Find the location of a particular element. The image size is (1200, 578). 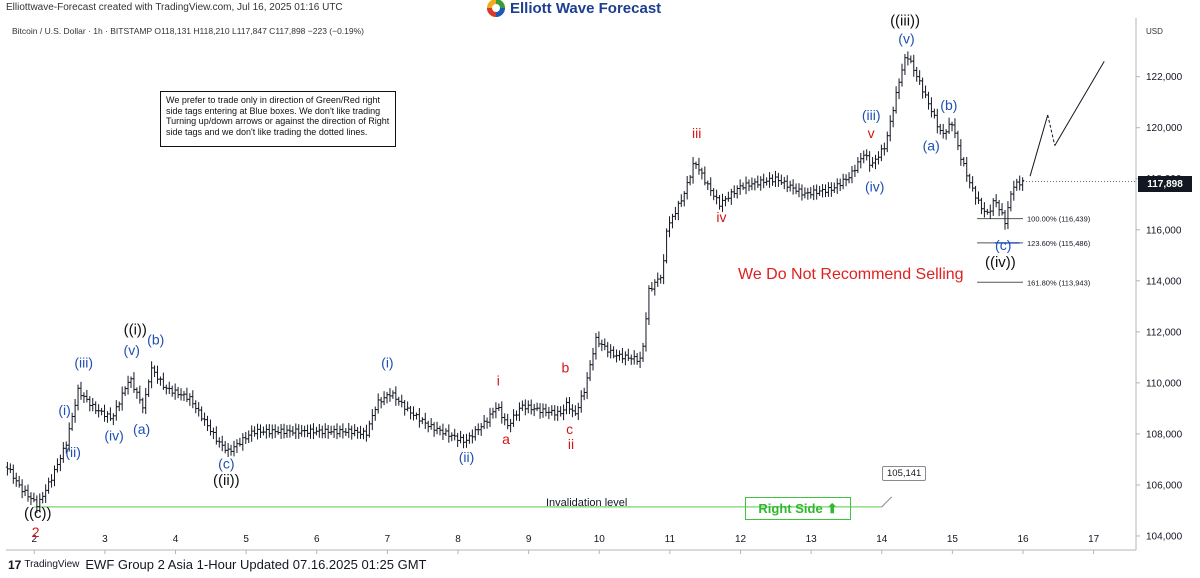

x-tick-label: 9 is located at coordinates (529, 539).